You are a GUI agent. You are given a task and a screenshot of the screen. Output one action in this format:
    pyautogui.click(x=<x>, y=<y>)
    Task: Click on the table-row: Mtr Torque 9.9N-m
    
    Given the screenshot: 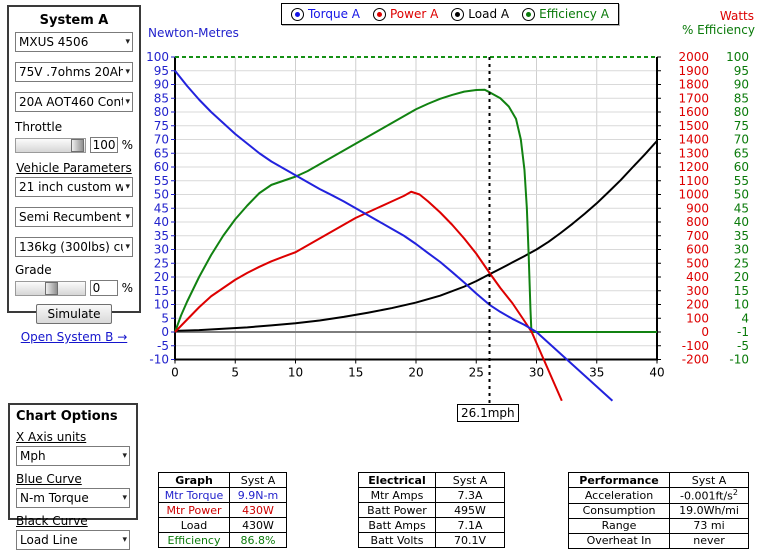 What is the action you would take?
    pyautogui.click(x=222, y=495)
    